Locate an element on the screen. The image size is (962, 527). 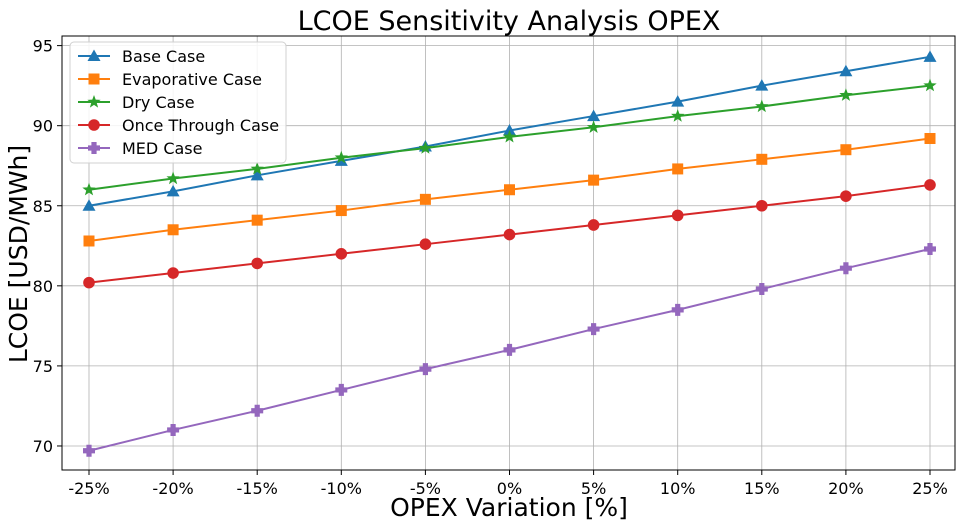
x-tick-label: 10% is located at coordinates (678, 488).